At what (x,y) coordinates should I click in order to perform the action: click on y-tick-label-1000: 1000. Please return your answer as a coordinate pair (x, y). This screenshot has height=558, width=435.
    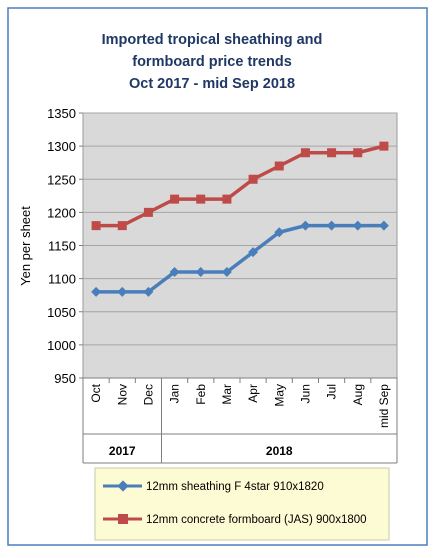
    Looking at the image, I should click on (61, 345).